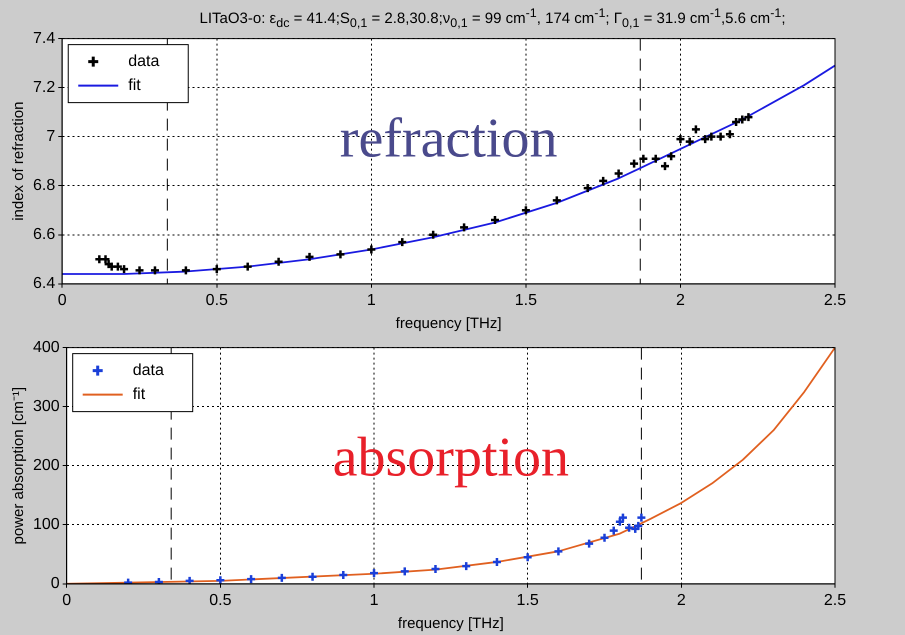 The image size is (905, 635). Describe the element at coordinates (493, 18) in the screenshot. I see `chart-title: LITaO3-o: ε$_{dc}$ = 41.4;S$_{0,1}$ = 2.8,30.8;ν$_{0,1}$ = 99 cm$^{-1}$, 174 cm$^{-1}$; Γ$_{0,1}$ = 31.9 cm$^{-1}$,5.6 cm$^{-1}$;` at that location.